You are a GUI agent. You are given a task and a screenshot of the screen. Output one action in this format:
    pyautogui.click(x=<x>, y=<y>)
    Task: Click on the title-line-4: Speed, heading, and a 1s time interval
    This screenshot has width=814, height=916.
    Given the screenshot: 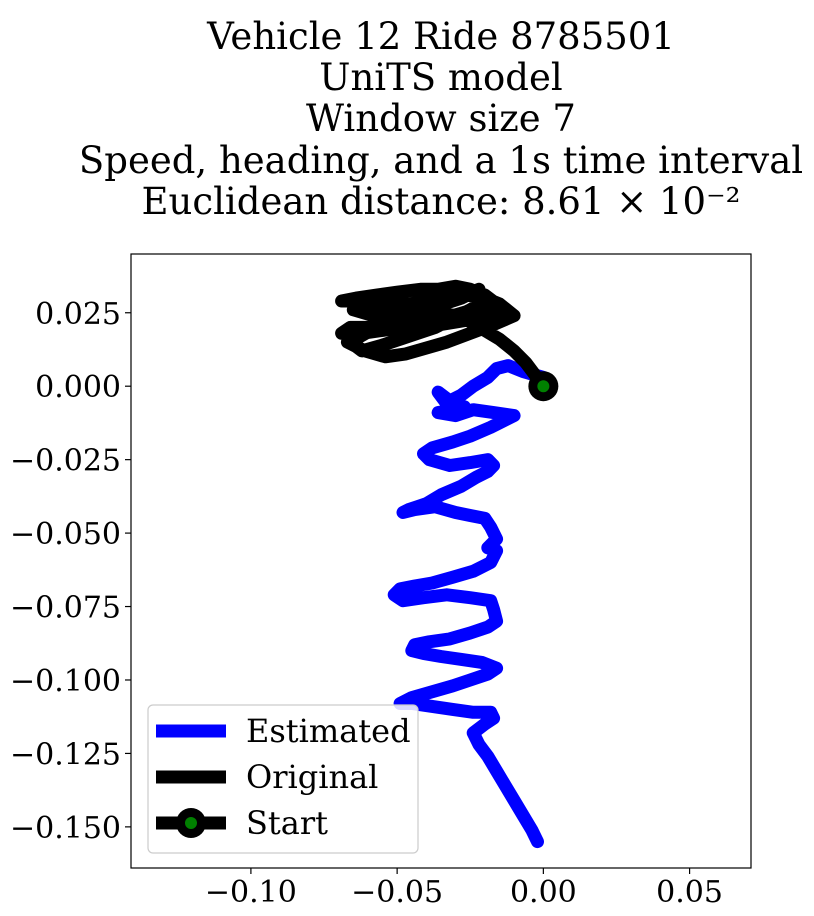 What is the action you would take?
    pyautogui.click(x=441, y=160)
    